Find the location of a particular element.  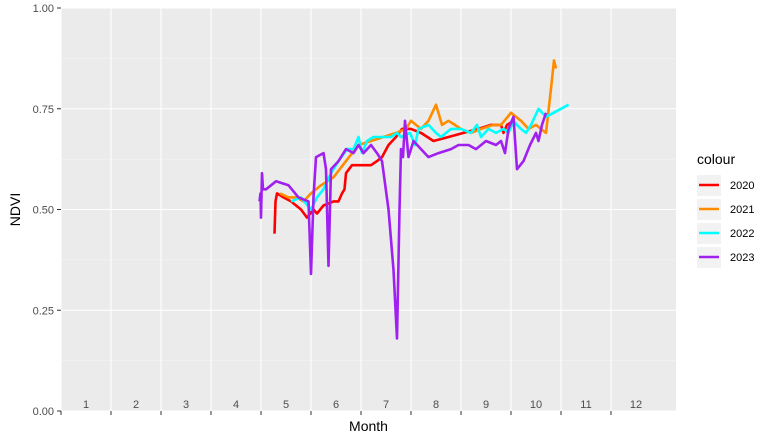

x-tick-label: 12 is located at coordinates (636, 405).